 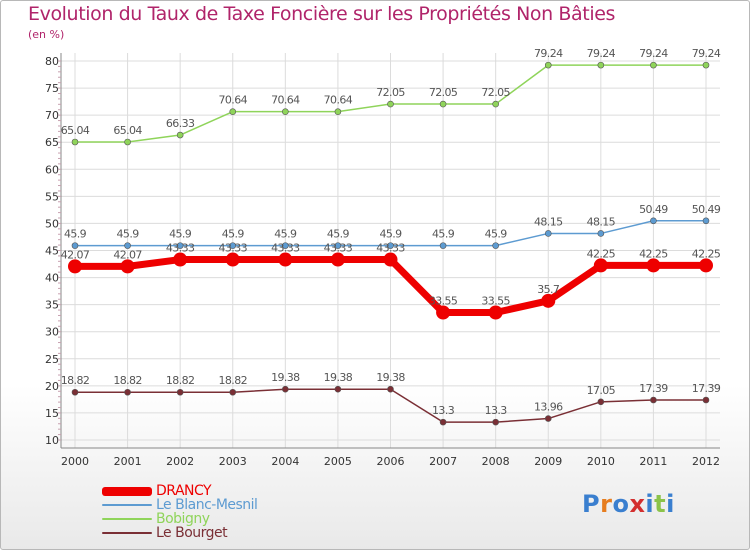 What do you see at coordinates (548, 461) in the screenshot?
I see `x-tick-label: 2009` at bounding box center [548, 461].